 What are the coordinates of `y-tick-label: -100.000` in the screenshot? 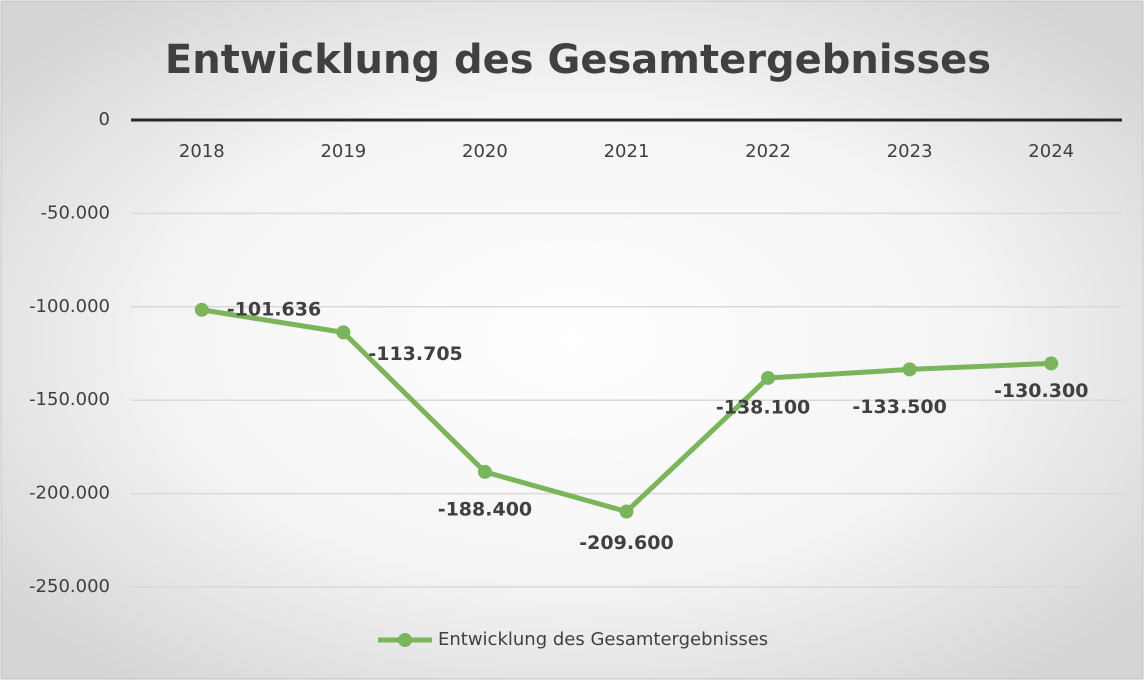 It's located at (69, 306).